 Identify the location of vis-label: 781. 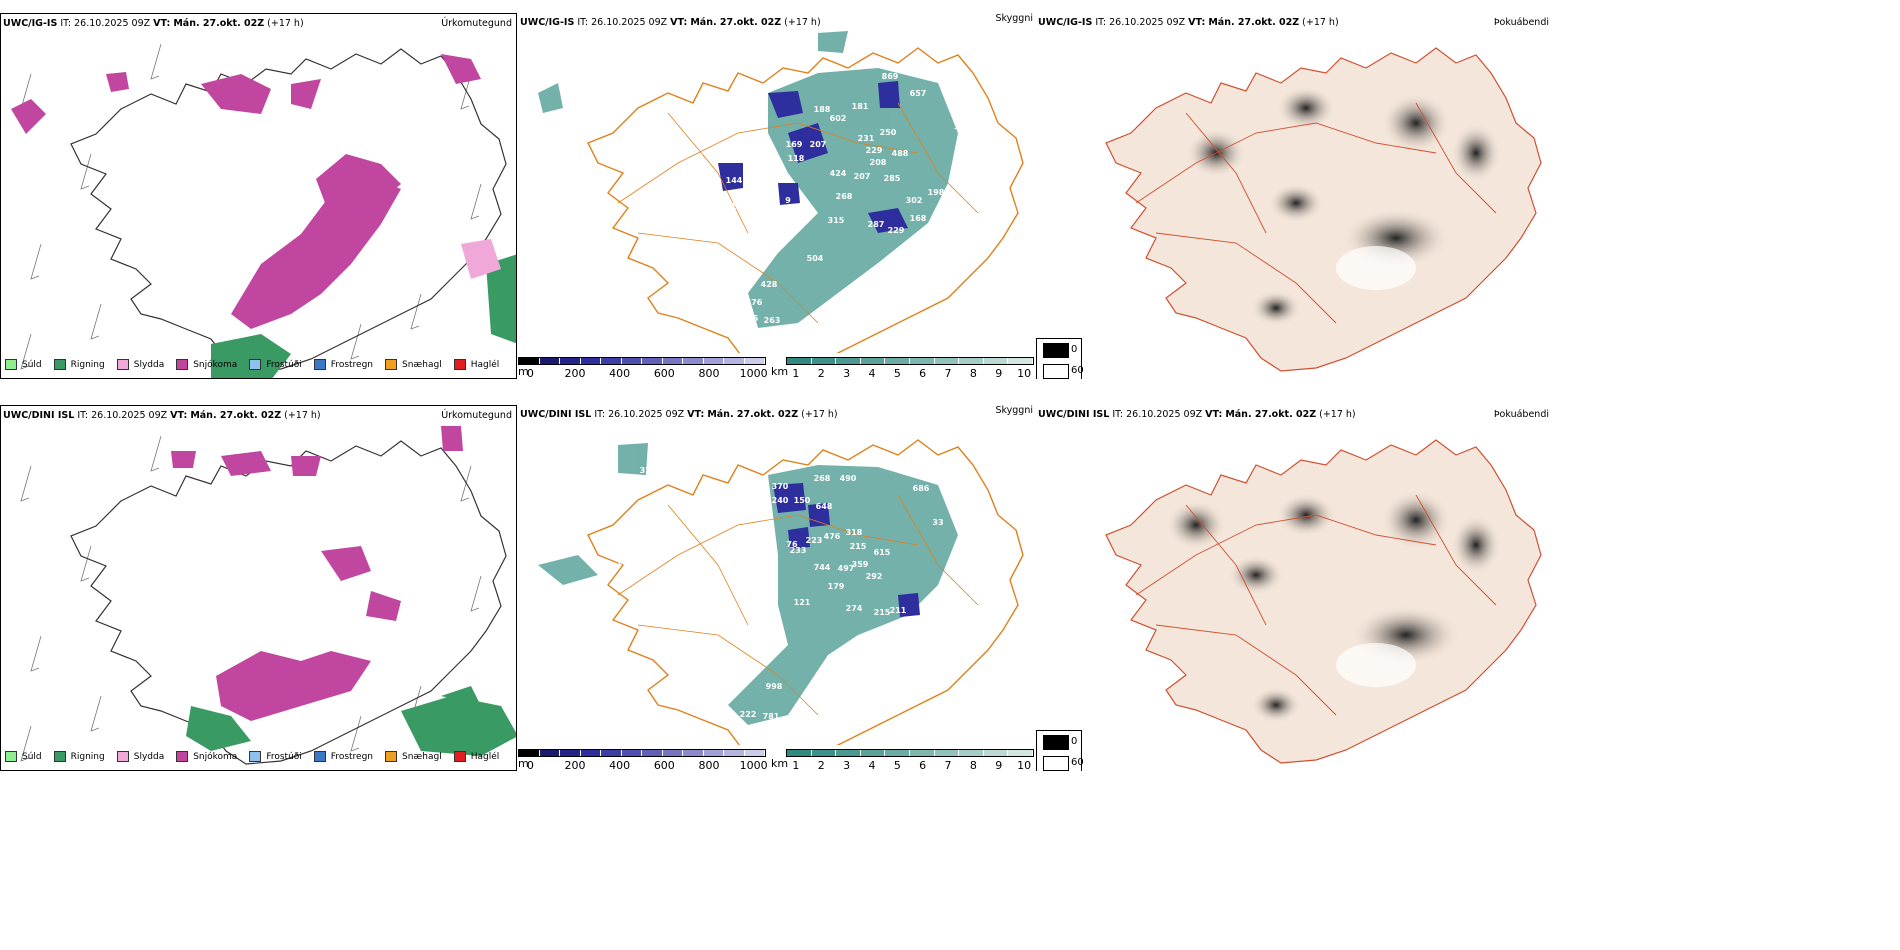
(771, 716).